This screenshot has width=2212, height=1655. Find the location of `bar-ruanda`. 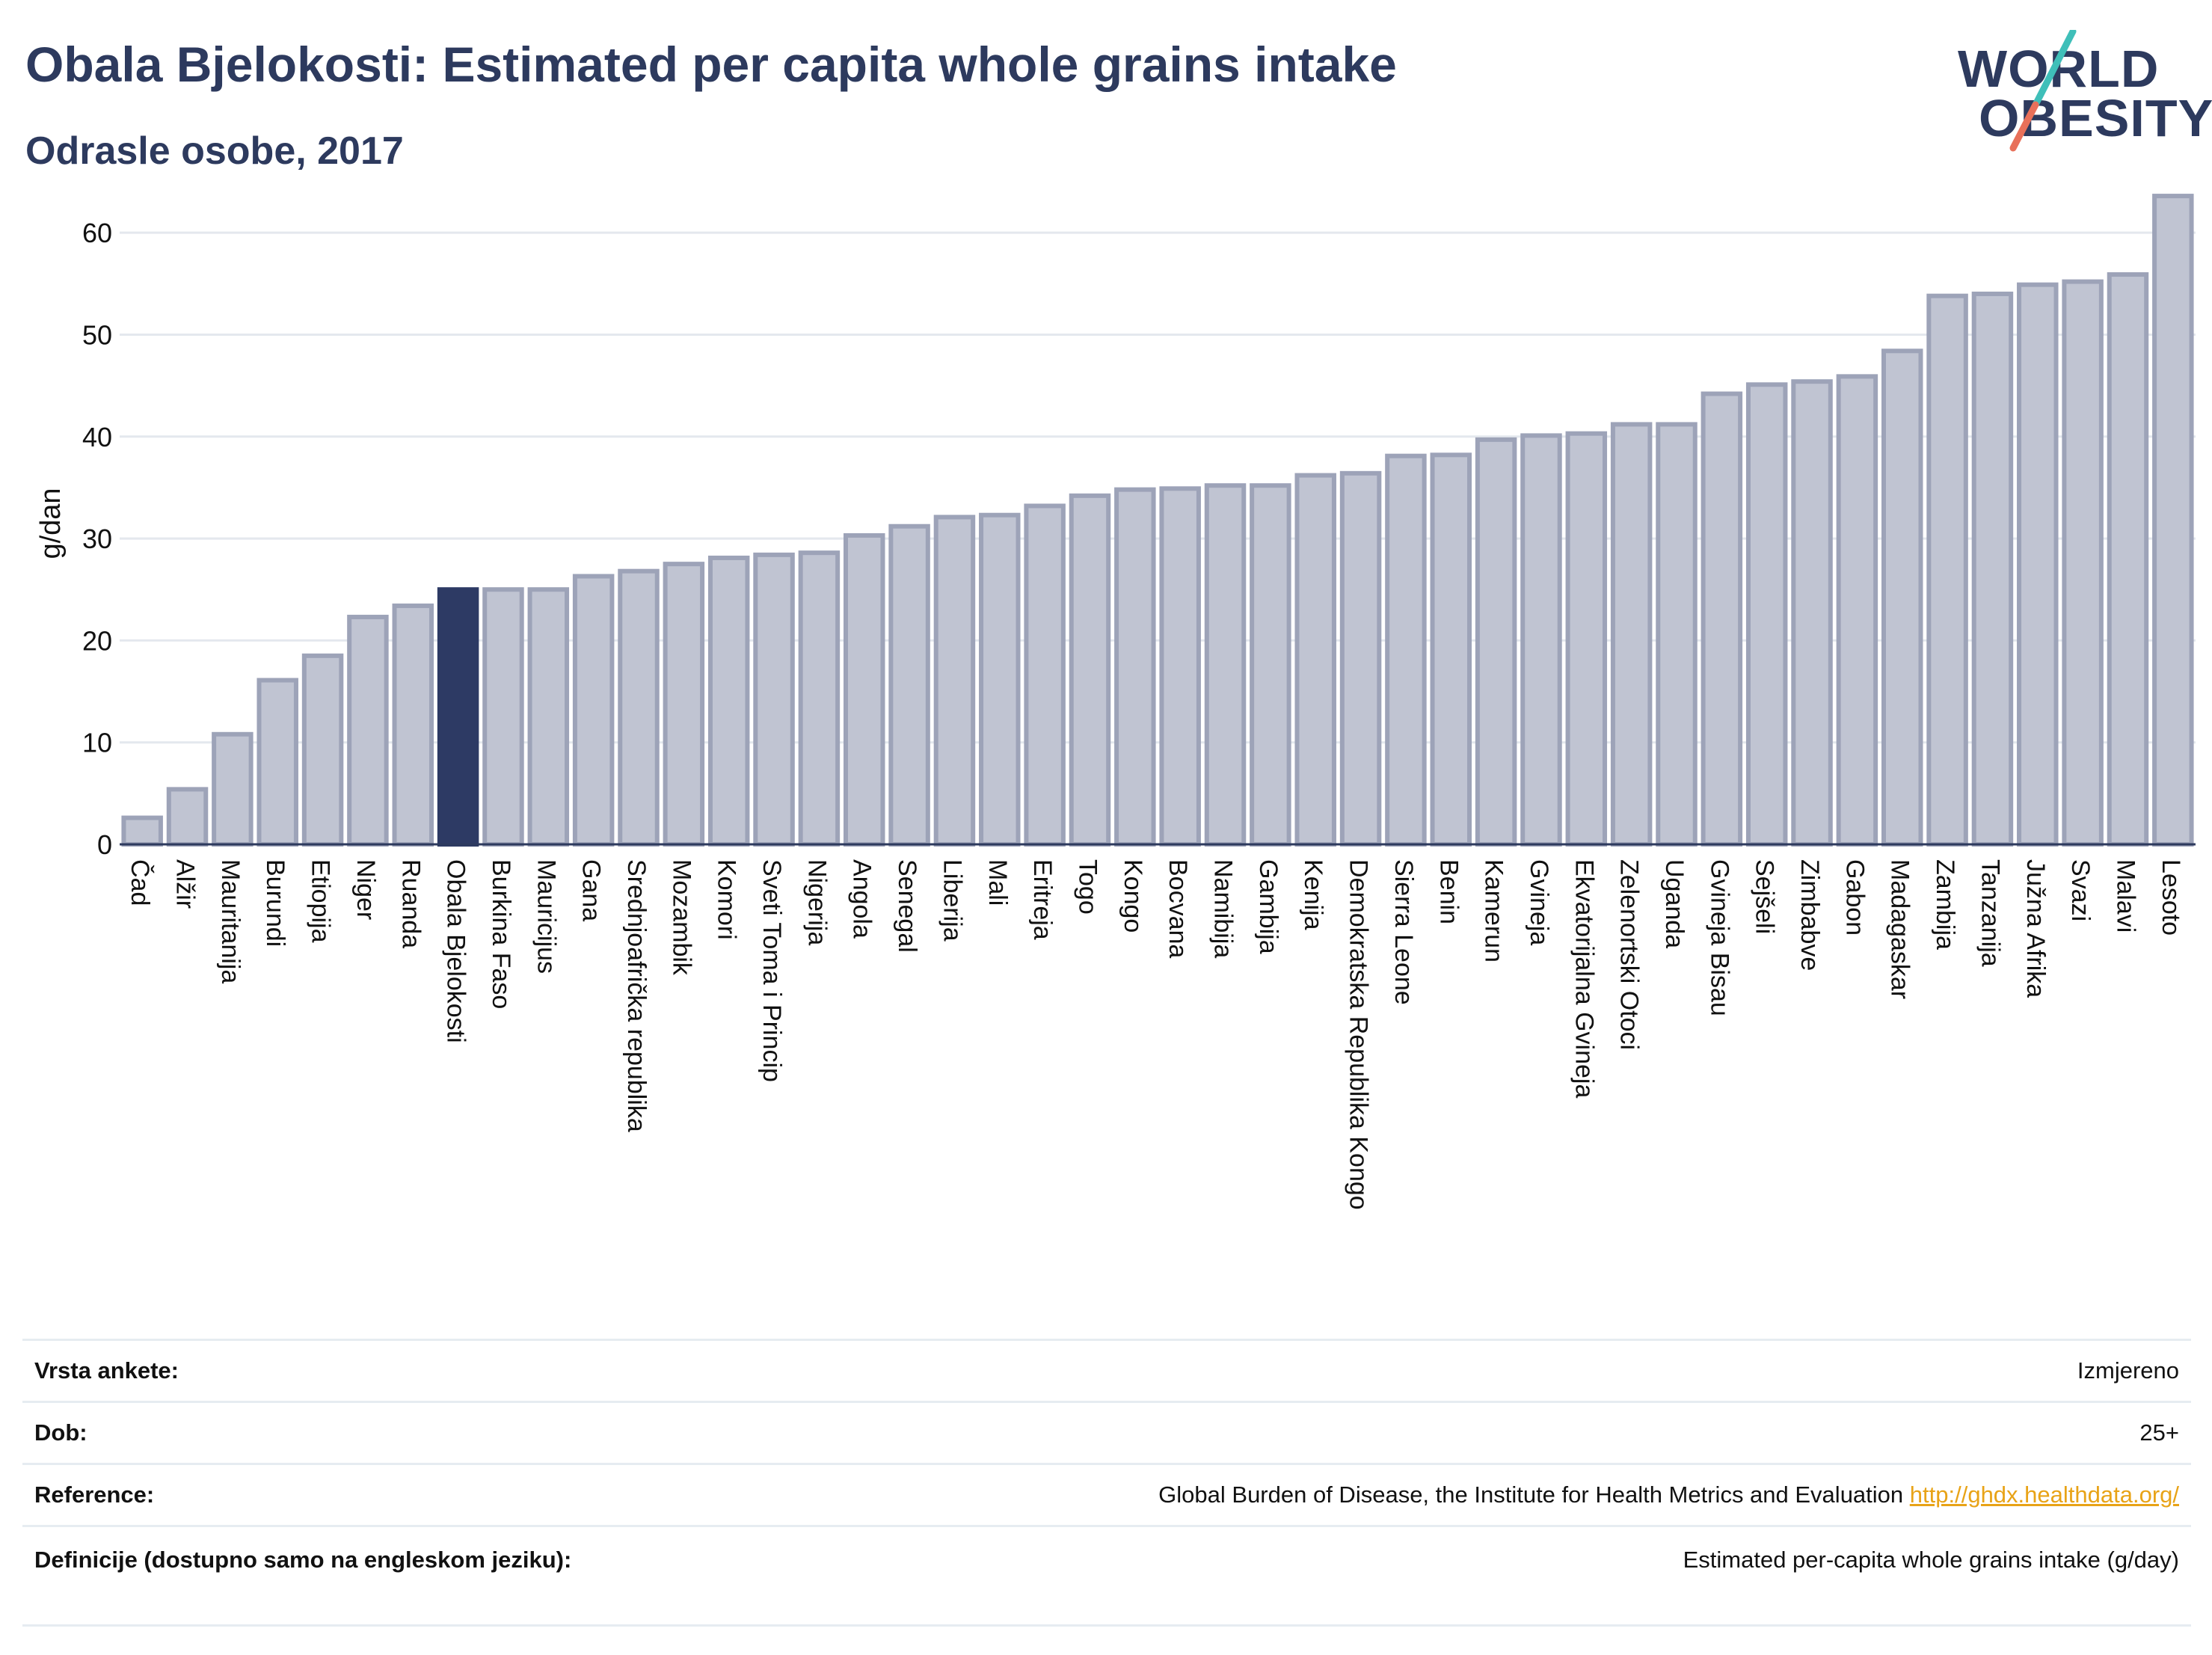

bar-ruanda is located at coordinates (413, 725).